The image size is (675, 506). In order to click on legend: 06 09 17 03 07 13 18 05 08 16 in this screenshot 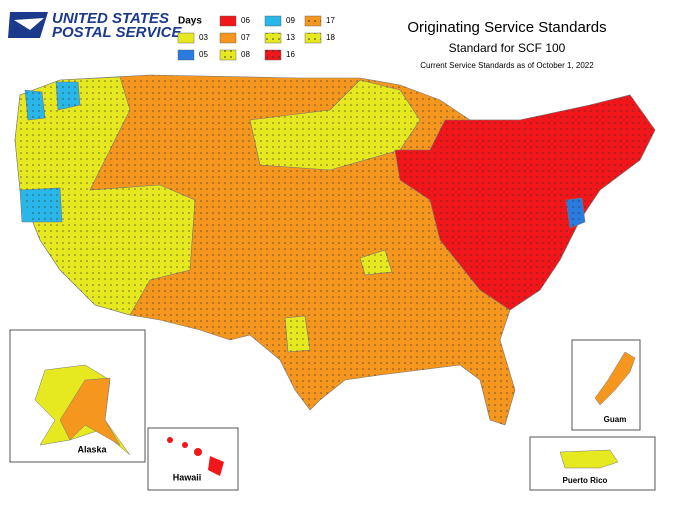, I will do `click(256, 38)`.